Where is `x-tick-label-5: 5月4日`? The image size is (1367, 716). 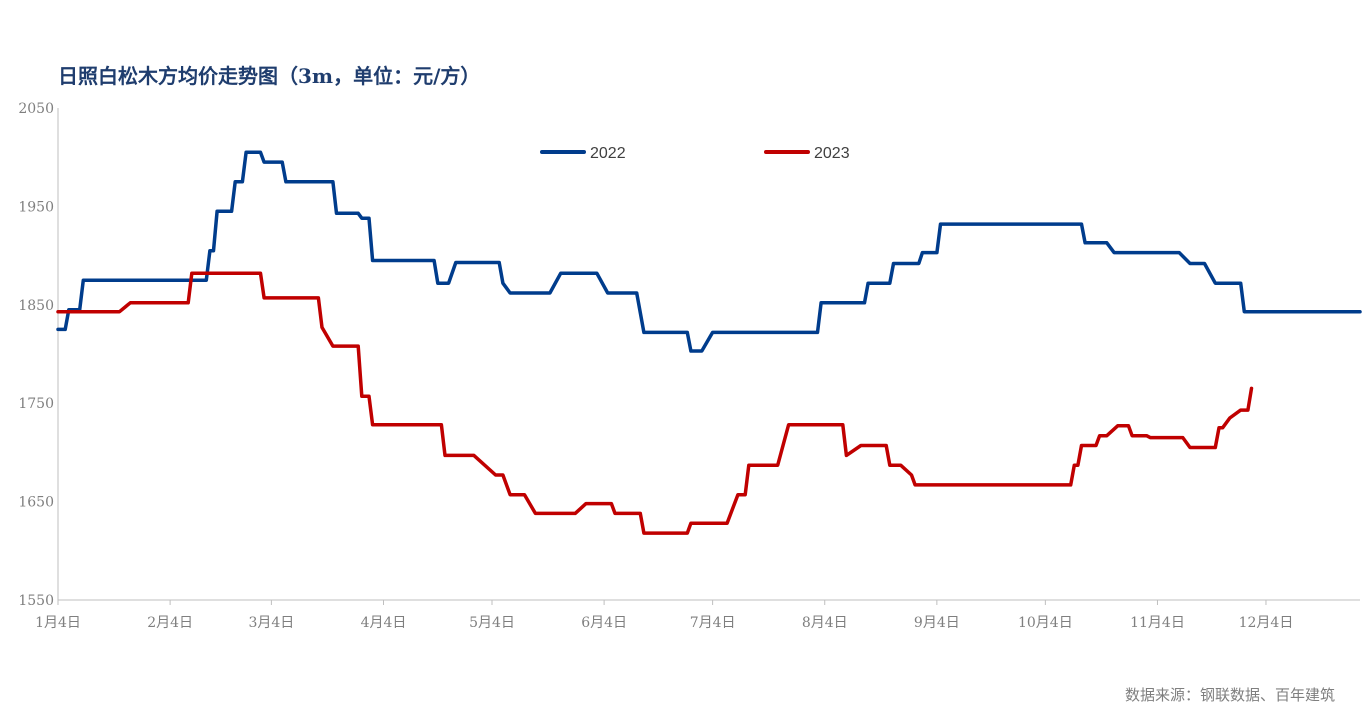
x-tick-label-5: 5月4日 is located at coordinates (492, 623).